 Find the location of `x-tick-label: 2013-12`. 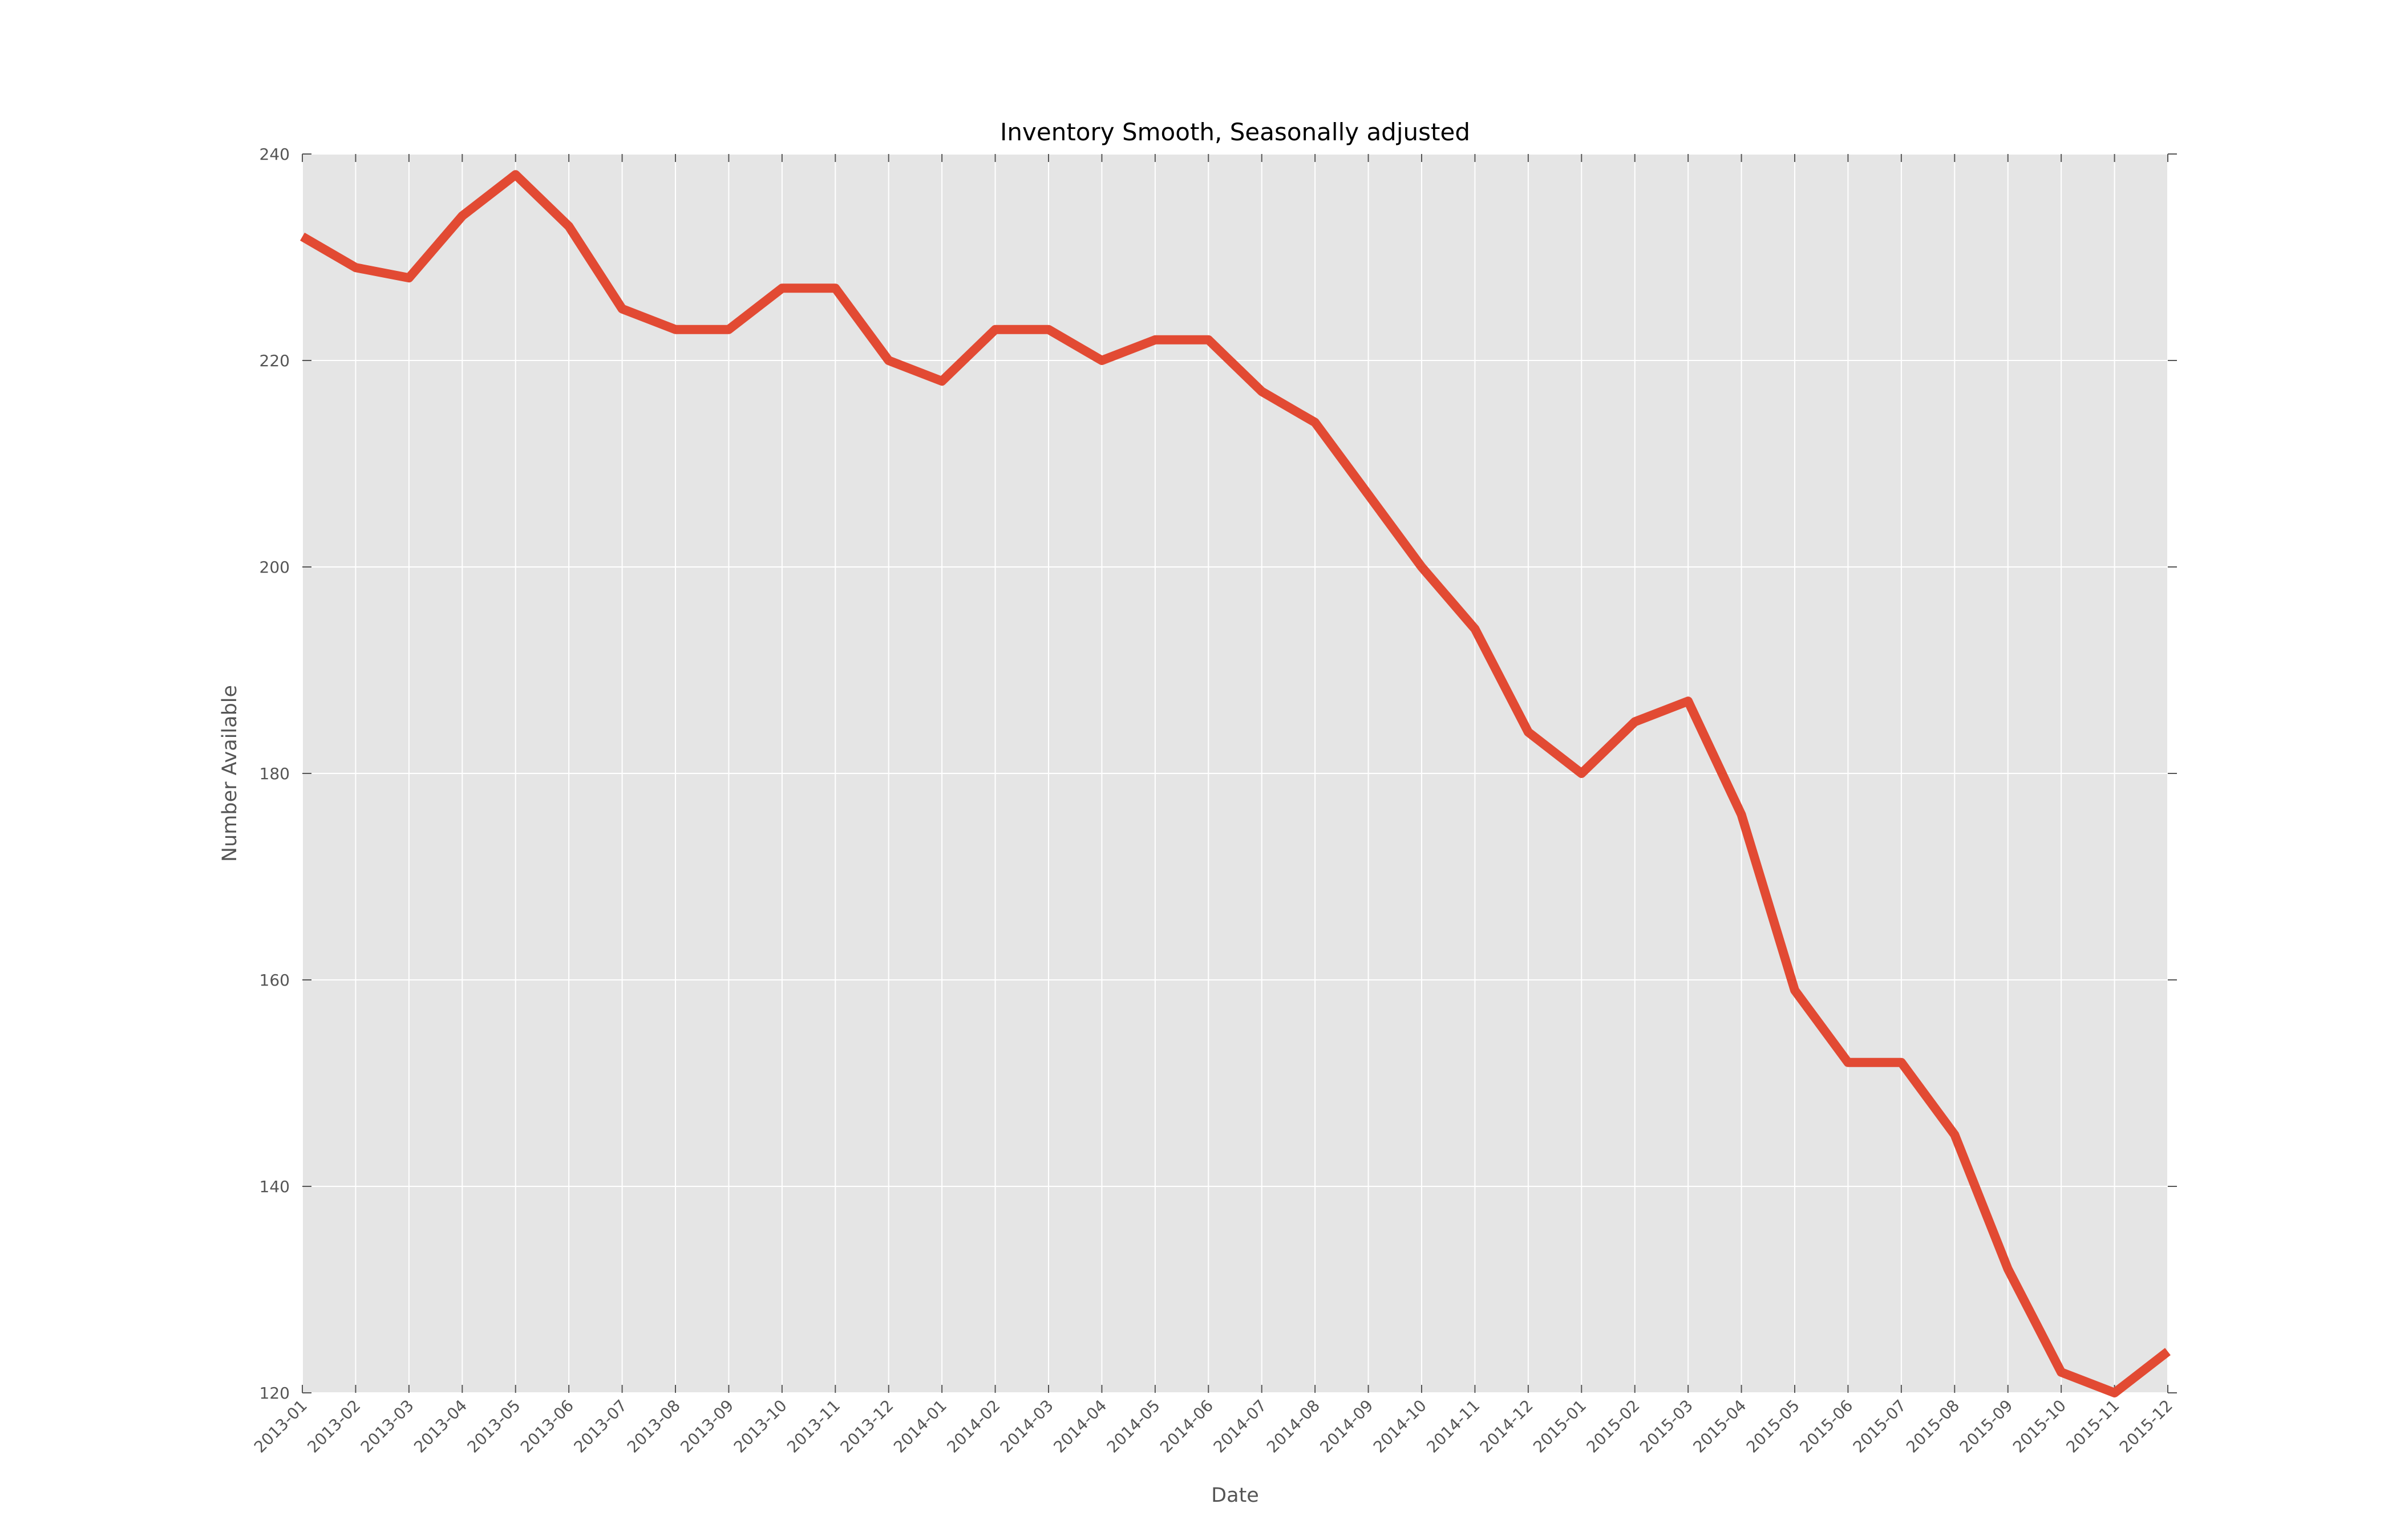

x-tick-label: 2013-12 is located at coordinates (867, 1426).